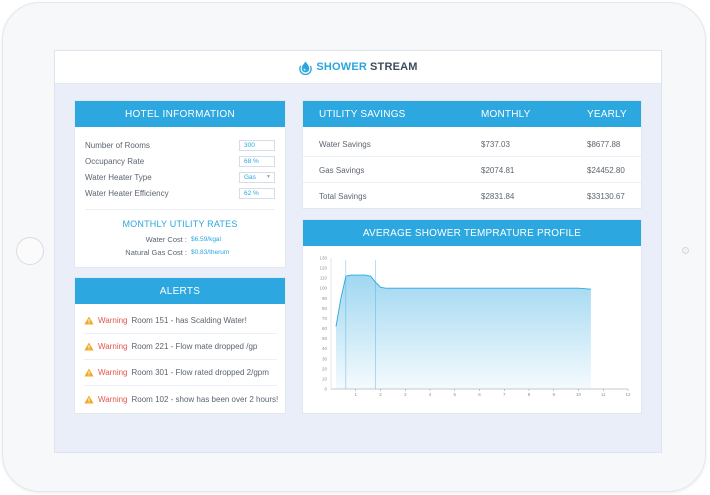  Describe the element at coordinates (342, 170) in the screenshot. I see `row-label: Gas Savings` at that location.